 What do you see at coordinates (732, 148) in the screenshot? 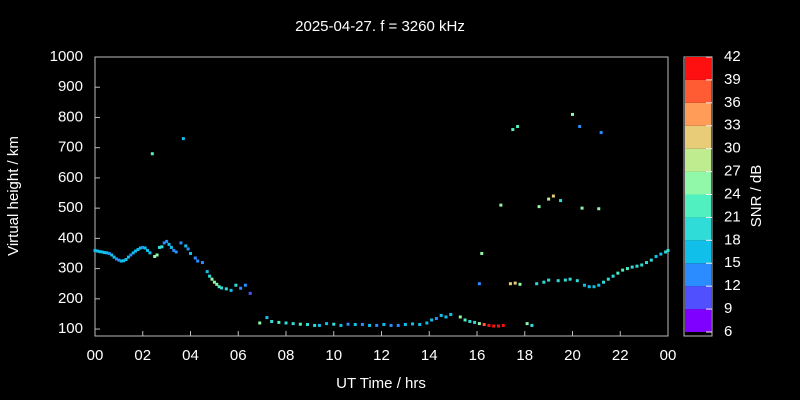
I see `colorbar-tick-label: 30` at bounding box center [732, 148].